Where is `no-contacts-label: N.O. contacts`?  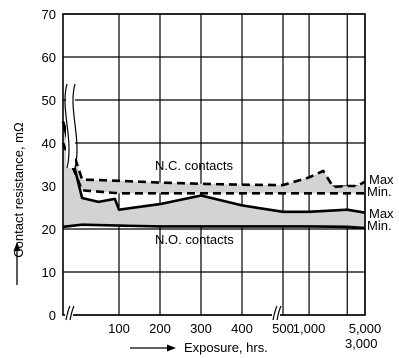 no-contacts-label: N.O. contacts is located at coordinates (194, 239).